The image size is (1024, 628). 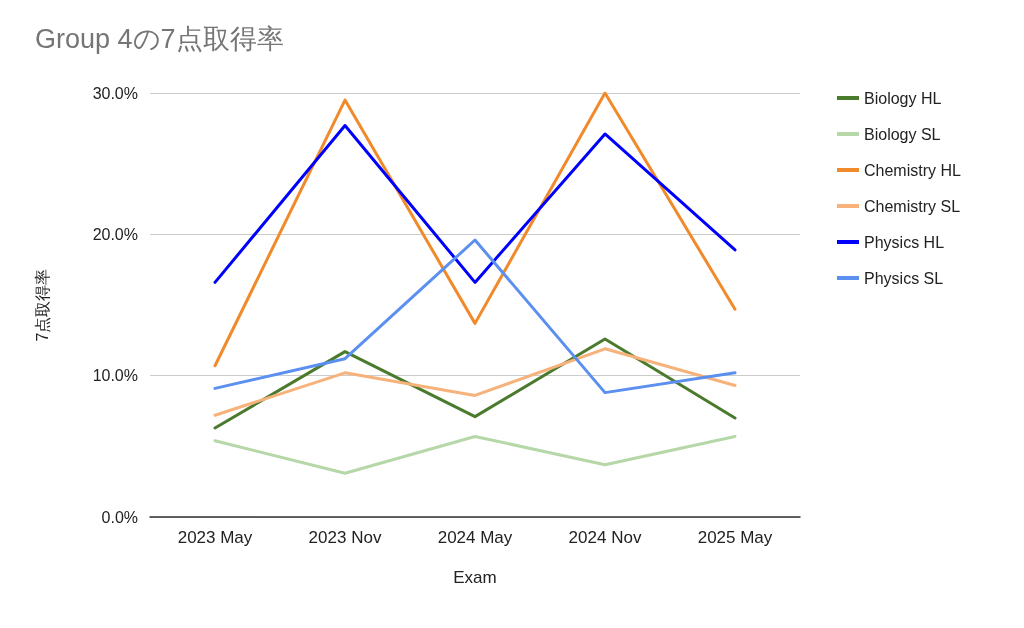 I want to click on legend-label: Biology SL, so click(x=902, y=134).